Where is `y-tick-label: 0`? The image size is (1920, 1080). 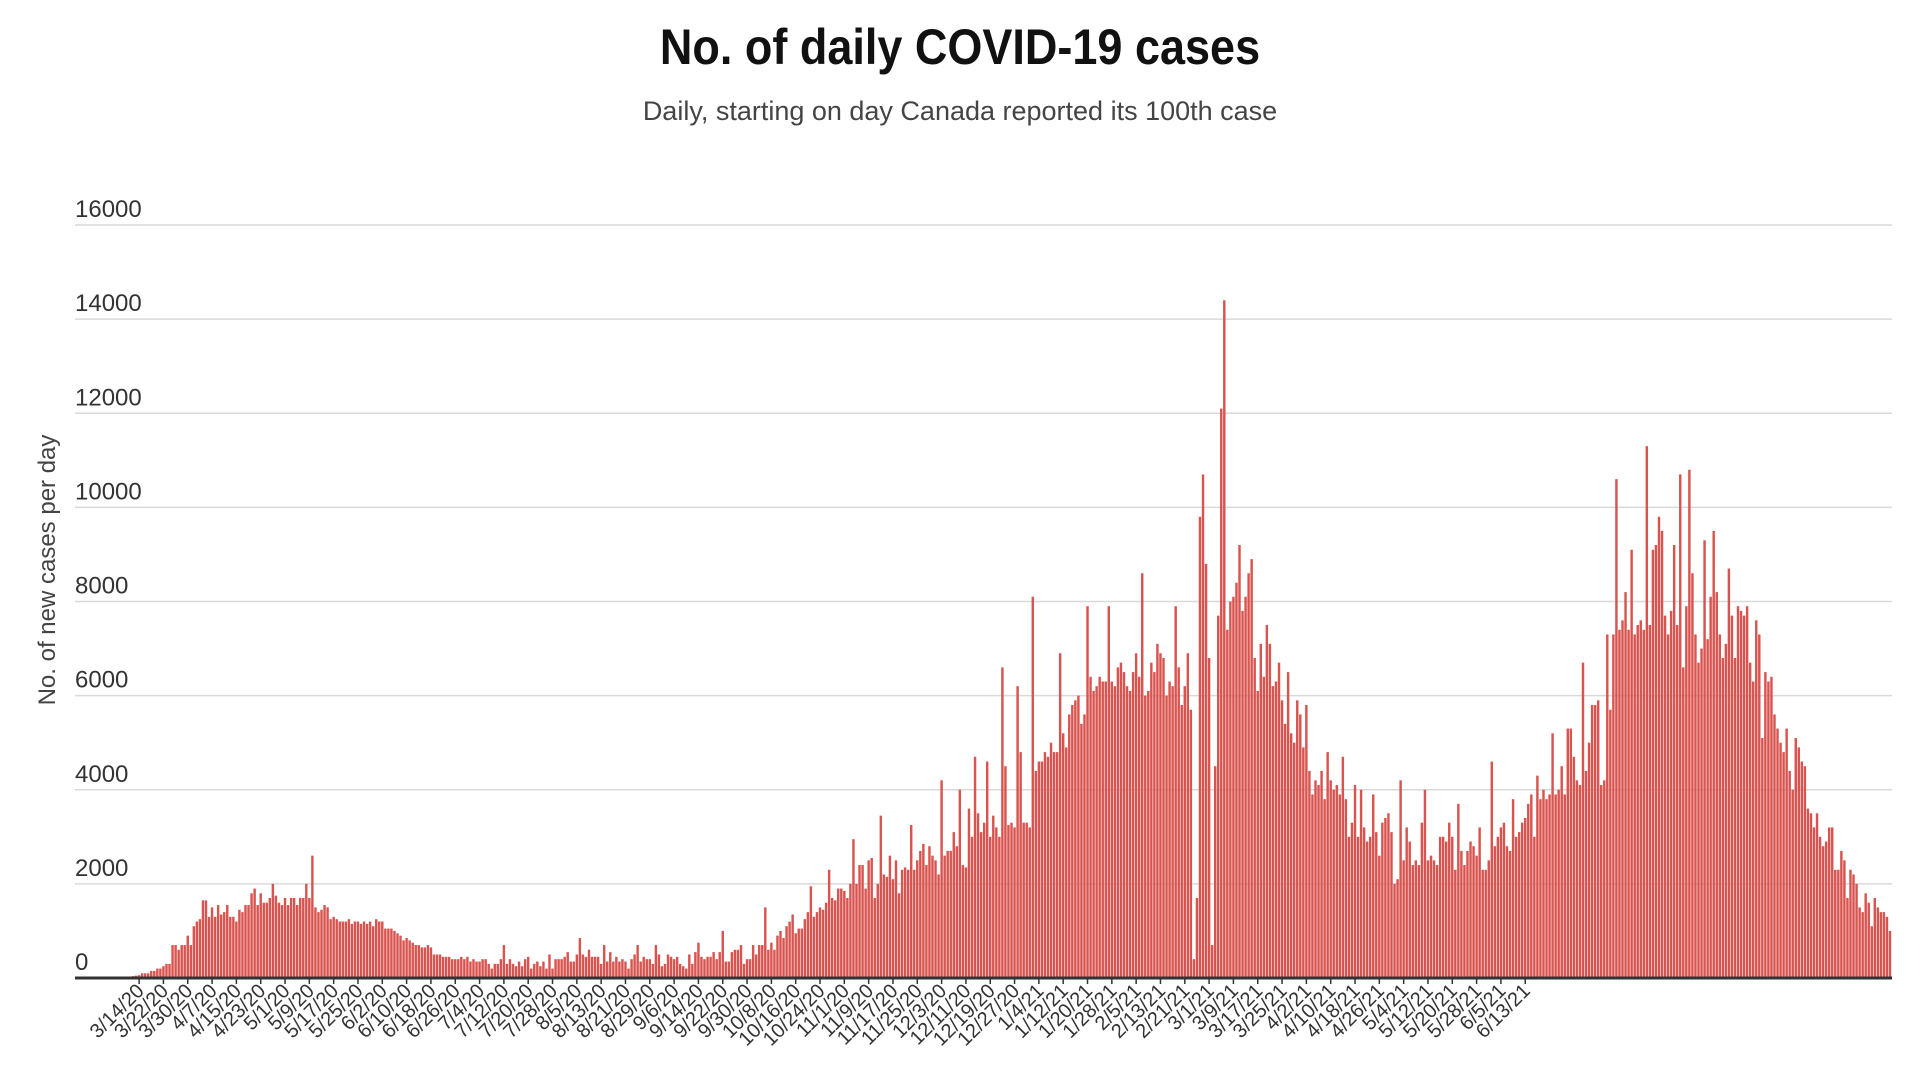
y-tick-label: 0 is located at coordinates (81, 962).